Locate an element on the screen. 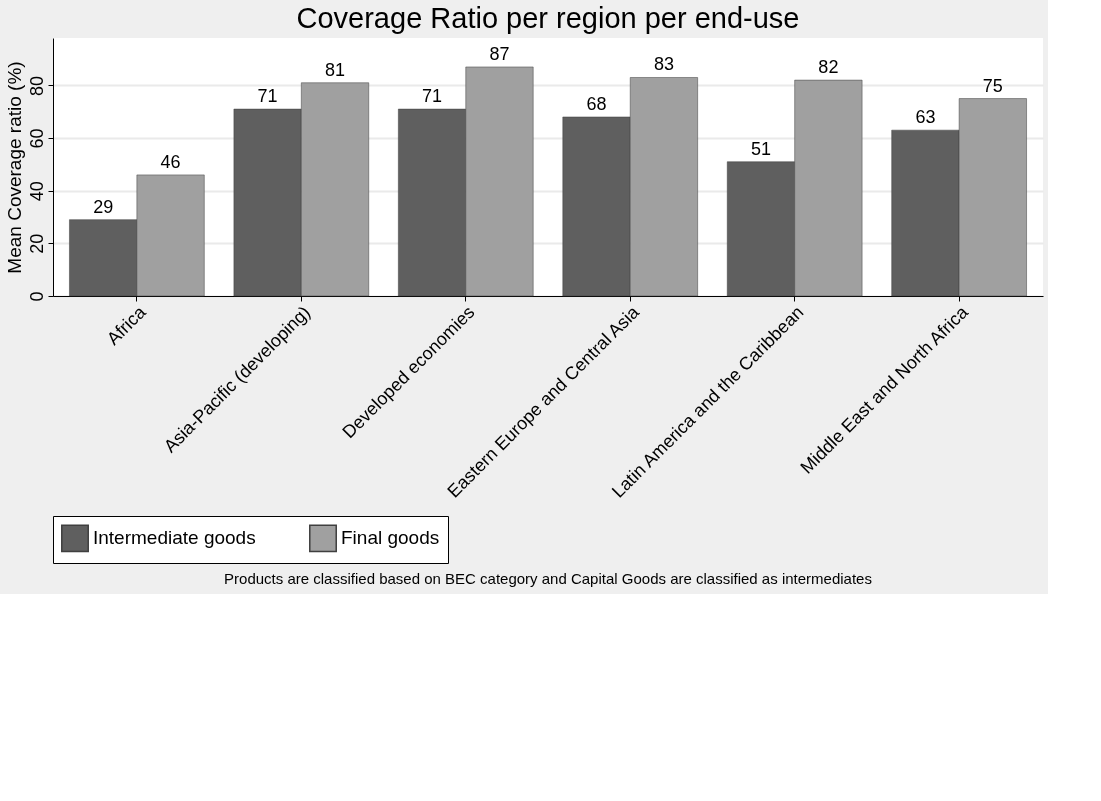 This screenshot has width=1101, height=801. y-tick-label: 60 is located at coordinates (36, 138).